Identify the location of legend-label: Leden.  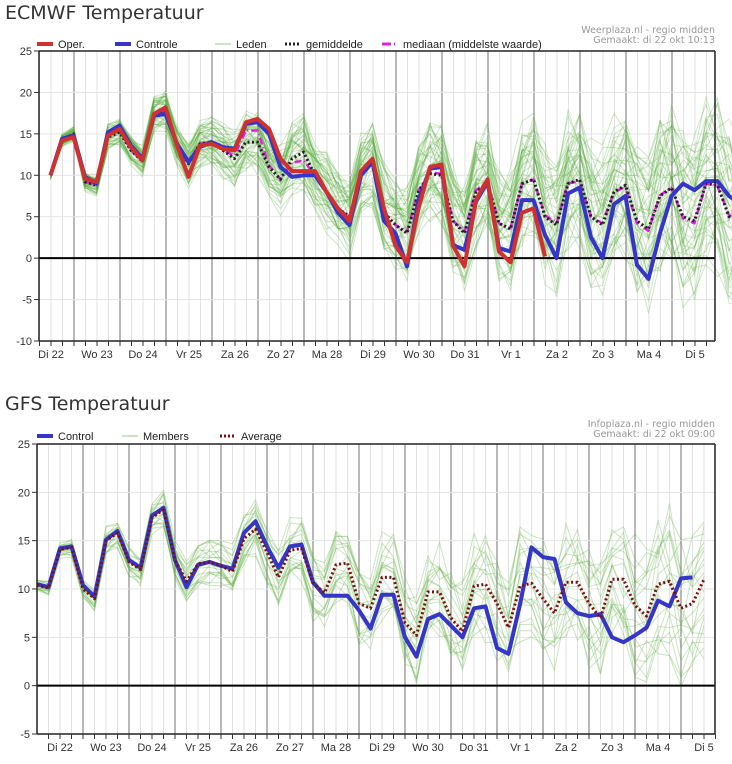
(251, 45).